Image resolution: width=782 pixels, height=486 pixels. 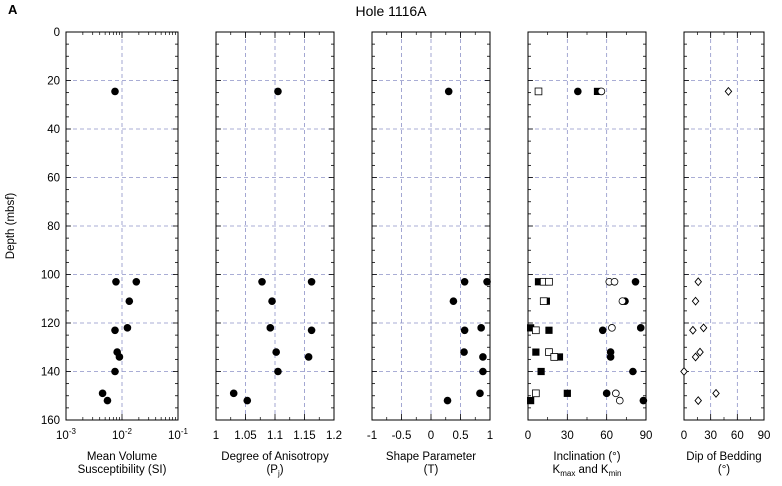 What do you see at coordinates (430, 253) in the screenshot?
I see `panel-shape: -1 -0.5 0 0.5 1 Shape Parameter(T)` at bounding box center [430, 253].